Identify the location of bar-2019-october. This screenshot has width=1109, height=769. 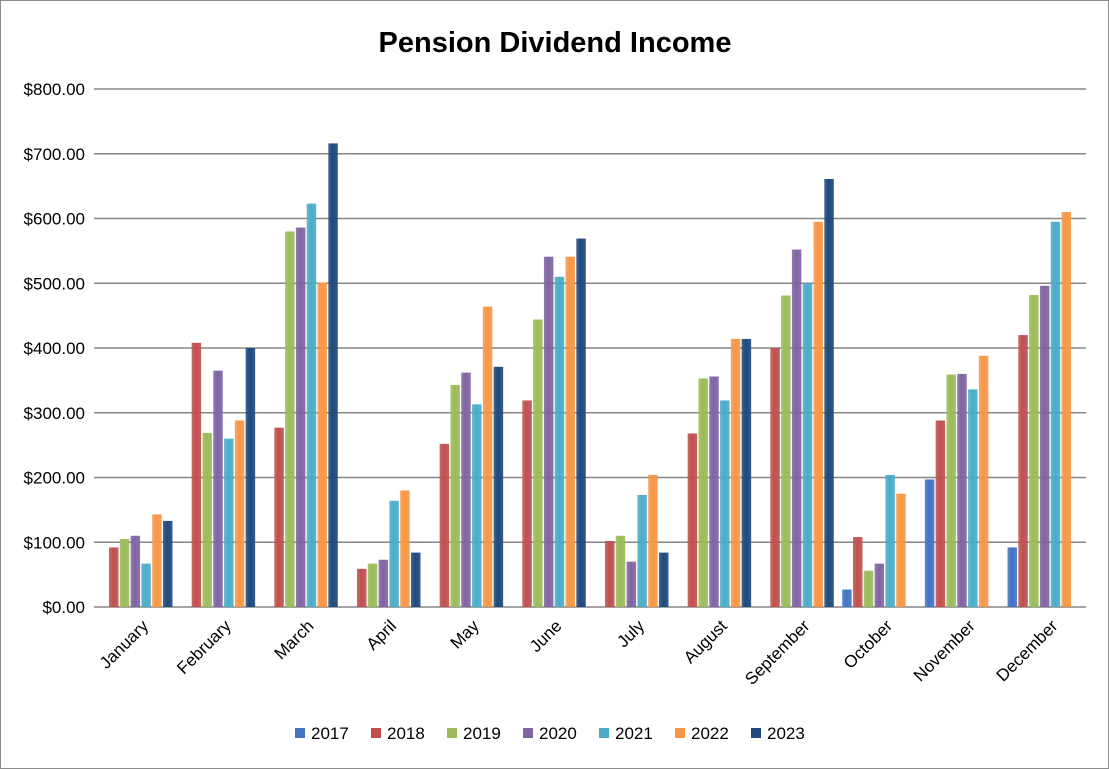
(868, 588).